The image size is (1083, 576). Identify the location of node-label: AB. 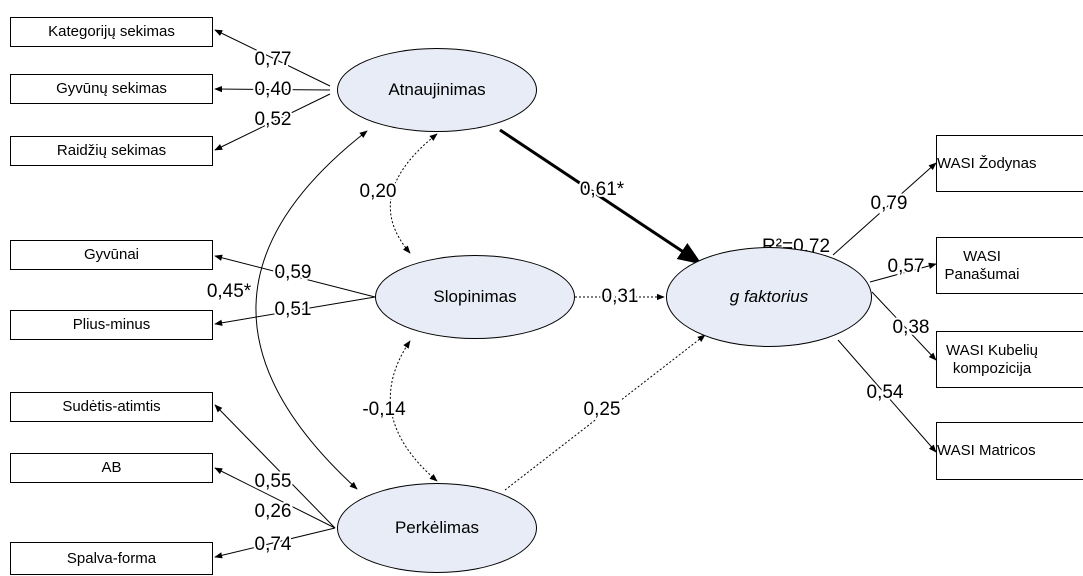
(111, 467).